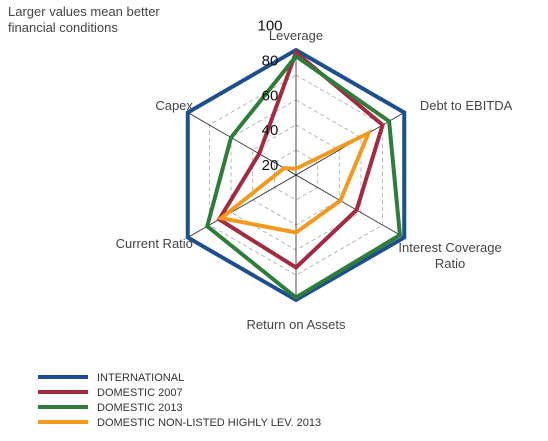  What do you see at coordinates (84, 11) in the screenshot?
I see `note: Larger values mean better` at bounding box center [84, 11].